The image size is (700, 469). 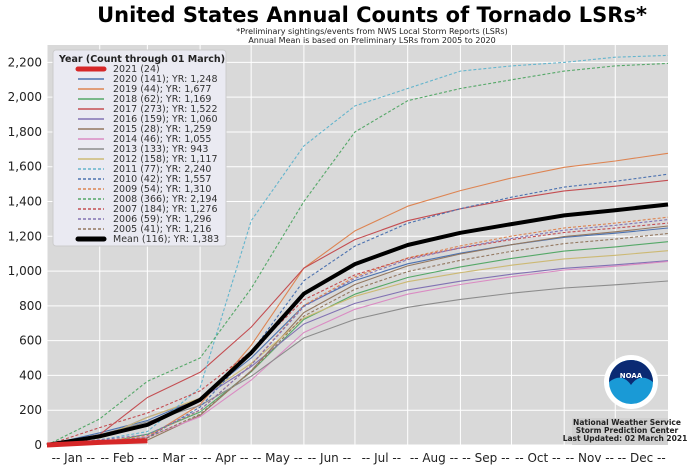 What do you see at coordinates (162, 129) in the screenshot?
I see `legend-entry: 2015 (28); YR: 1,259` at bounding box center [162, 129].